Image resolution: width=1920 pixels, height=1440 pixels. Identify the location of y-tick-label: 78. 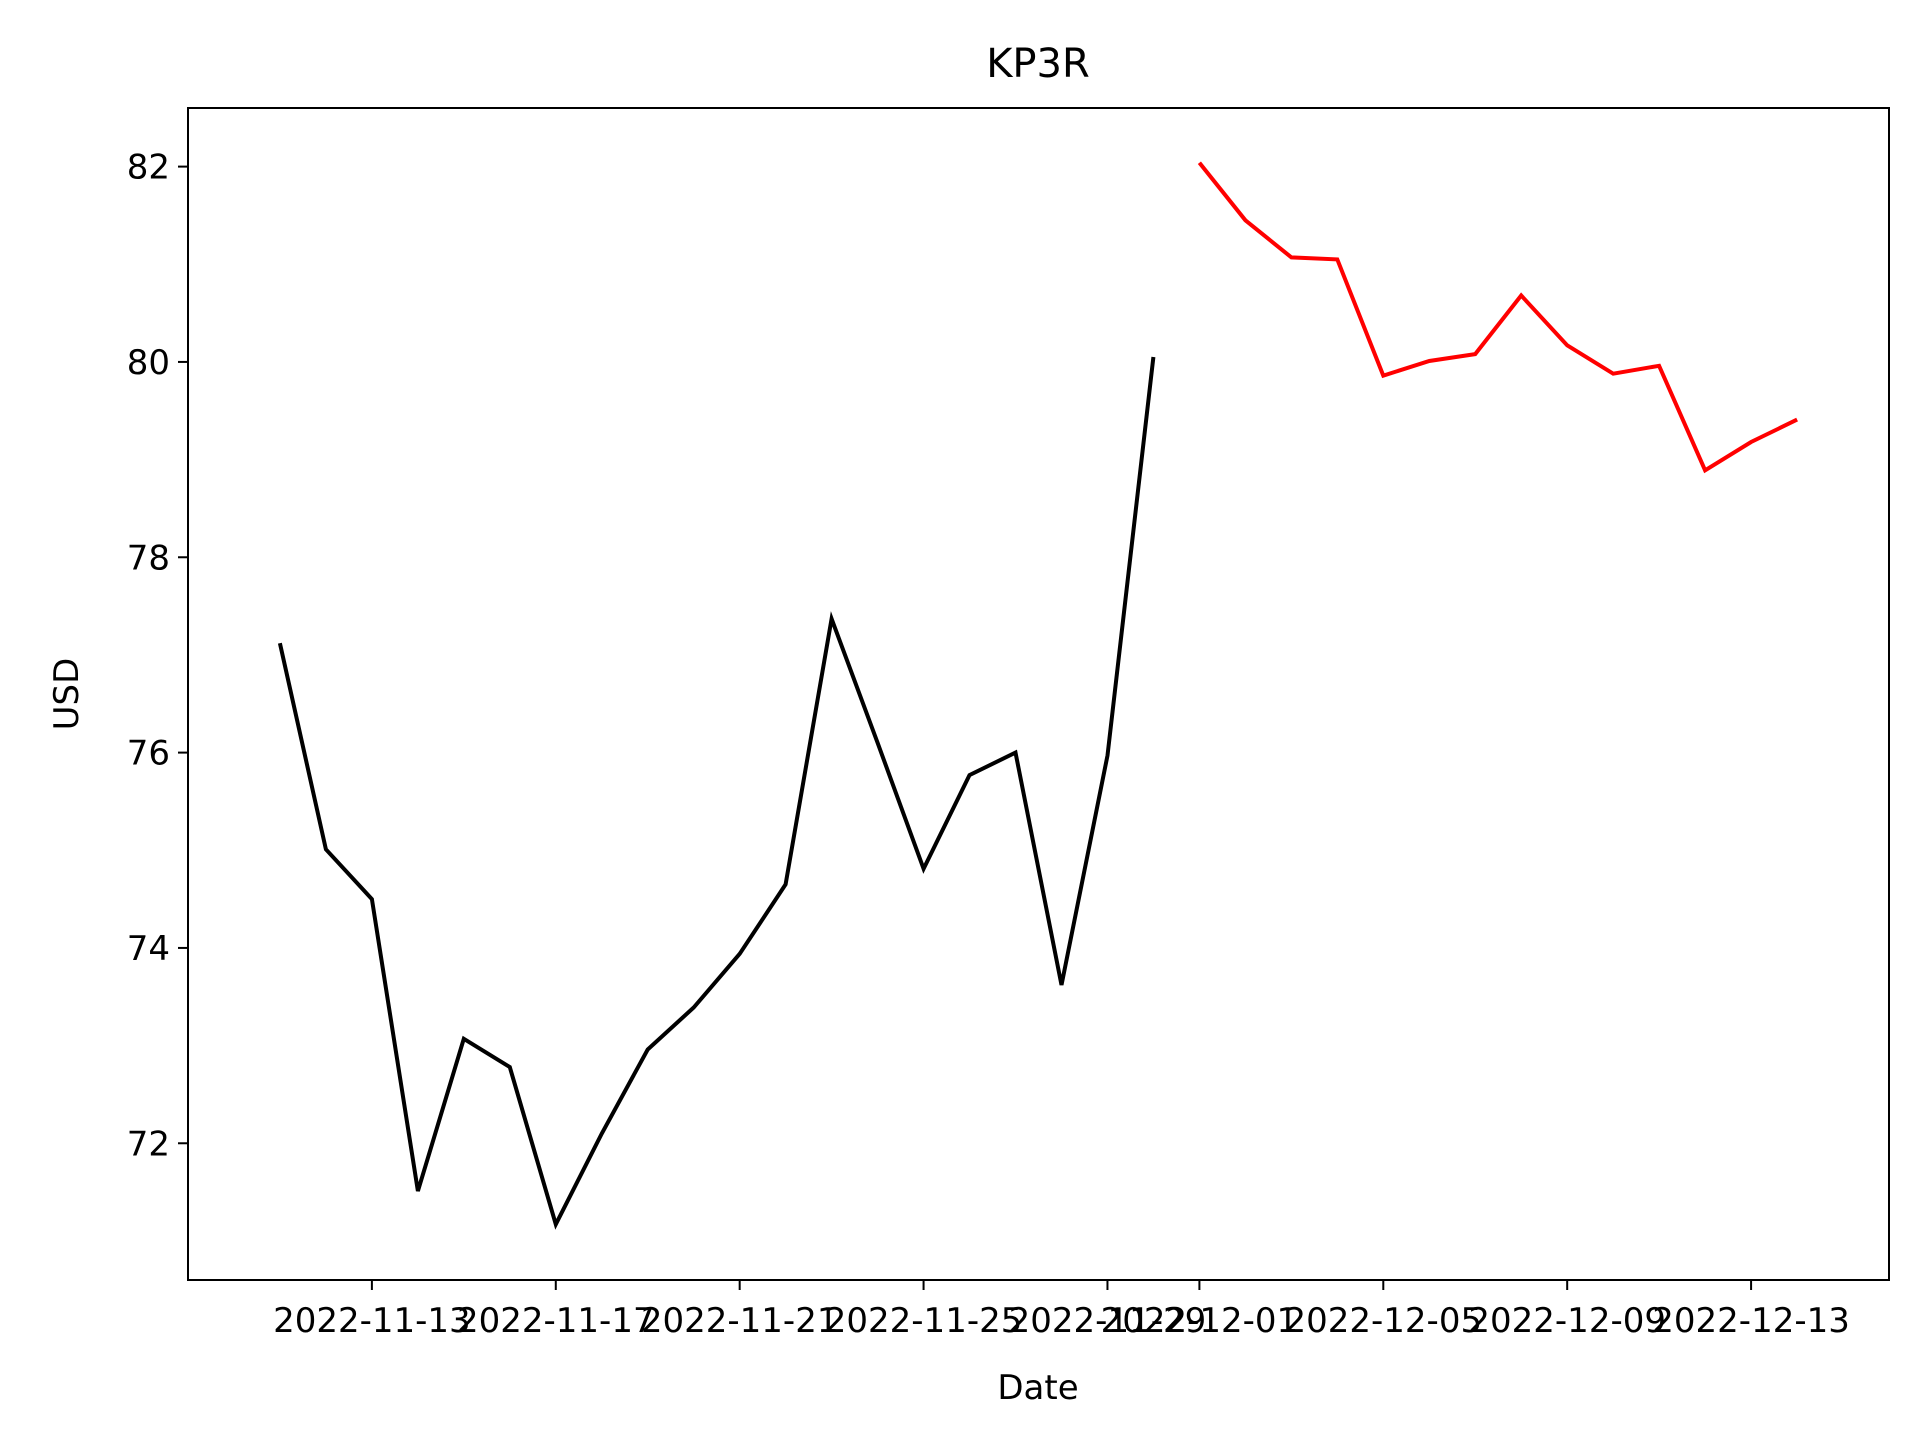
(148, 558).